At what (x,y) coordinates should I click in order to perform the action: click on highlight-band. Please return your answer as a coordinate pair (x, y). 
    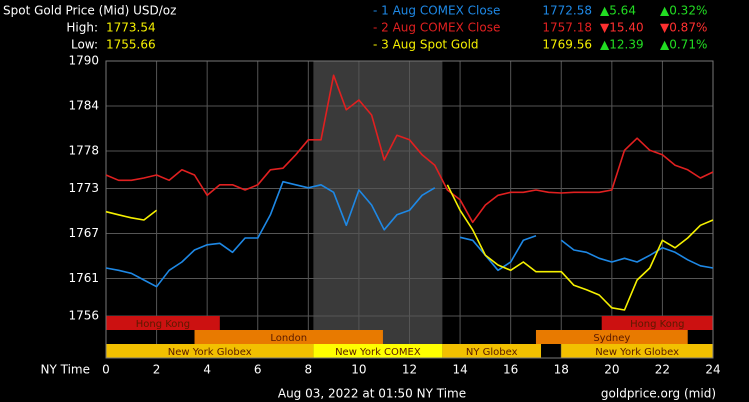
    Looking at the image, I should click on (378, 209).